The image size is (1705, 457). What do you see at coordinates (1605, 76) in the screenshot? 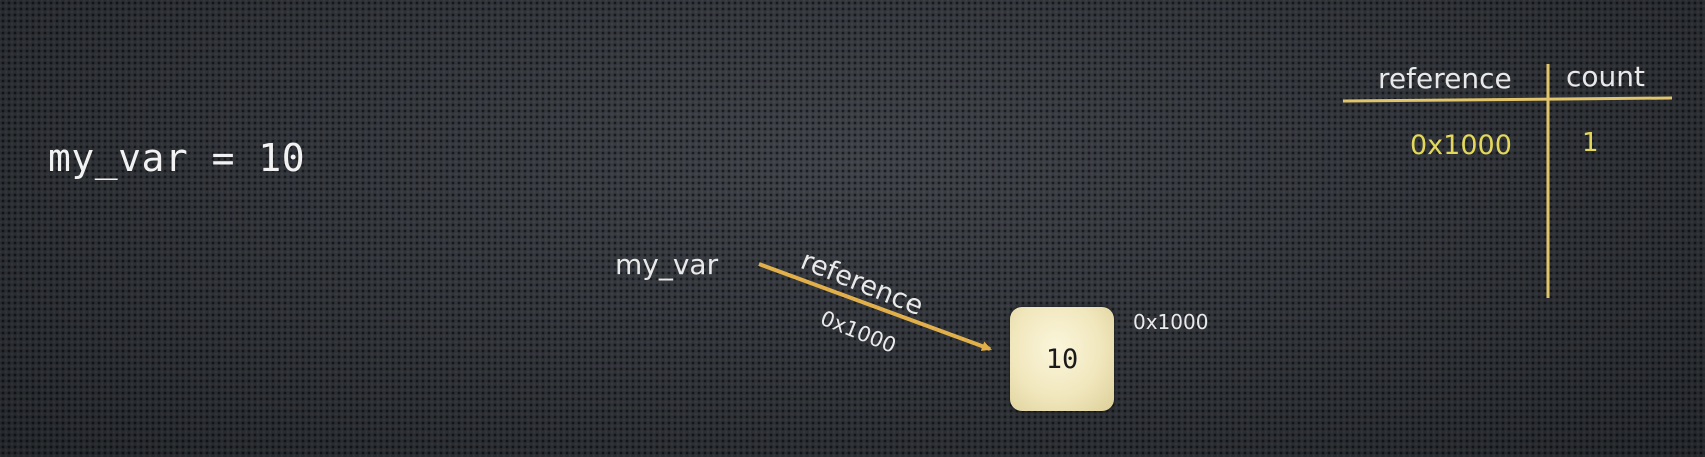
I see `table-header-count: count` at bounding box center [1605, 76].